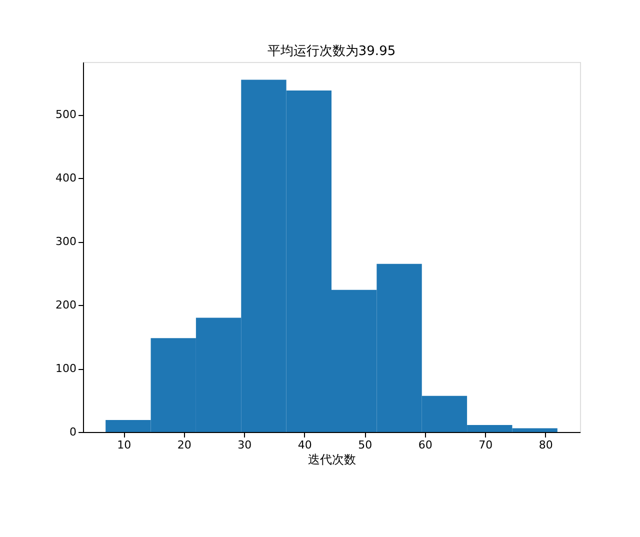  Describe the element at coordinates (245, 445) in the screenshot. I see `x-tick-label: 30` at that location.